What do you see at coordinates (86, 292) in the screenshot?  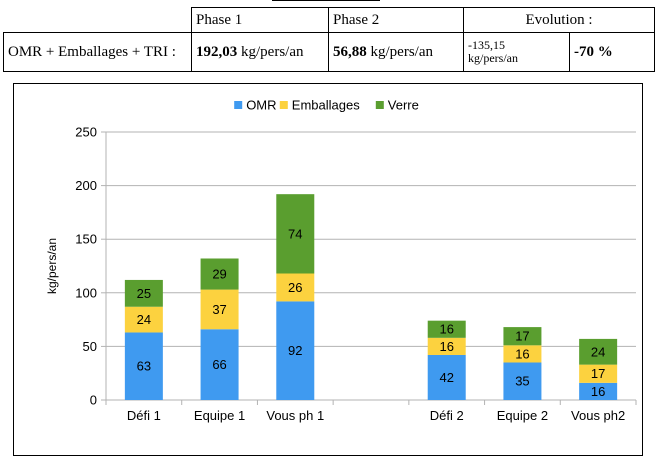 I see `y-tick-label: 100` at bounding box center [86, 292].